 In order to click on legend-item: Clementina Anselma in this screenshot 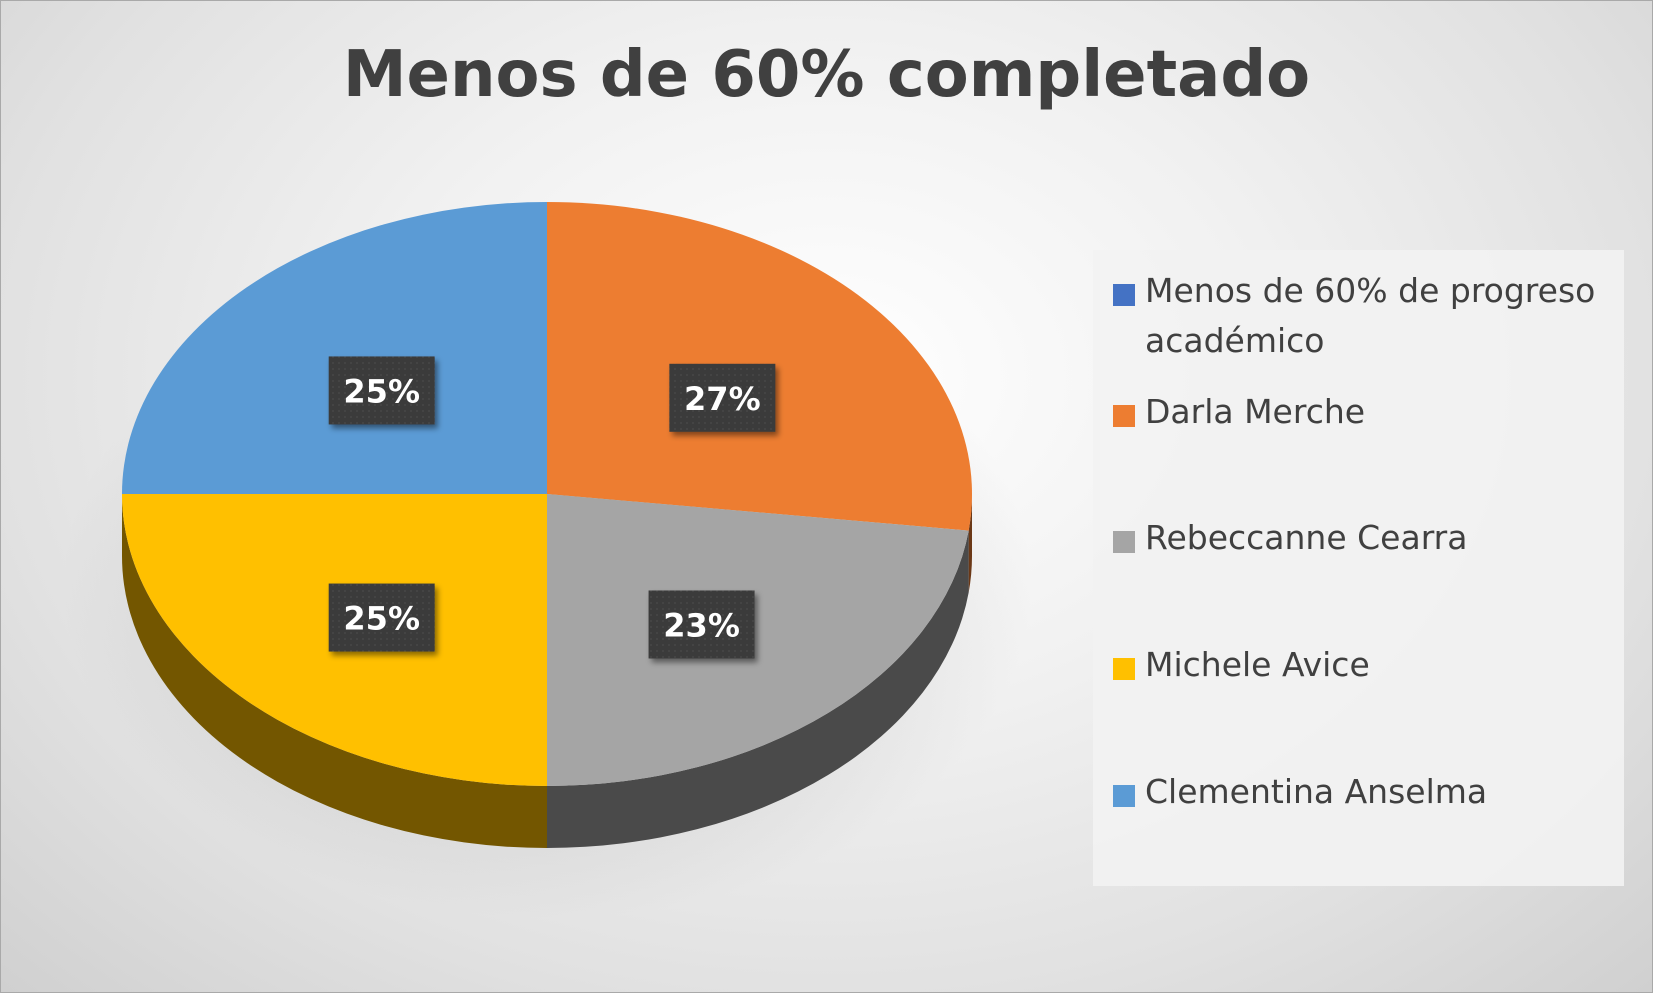, I will do `click(1363, 792)`.